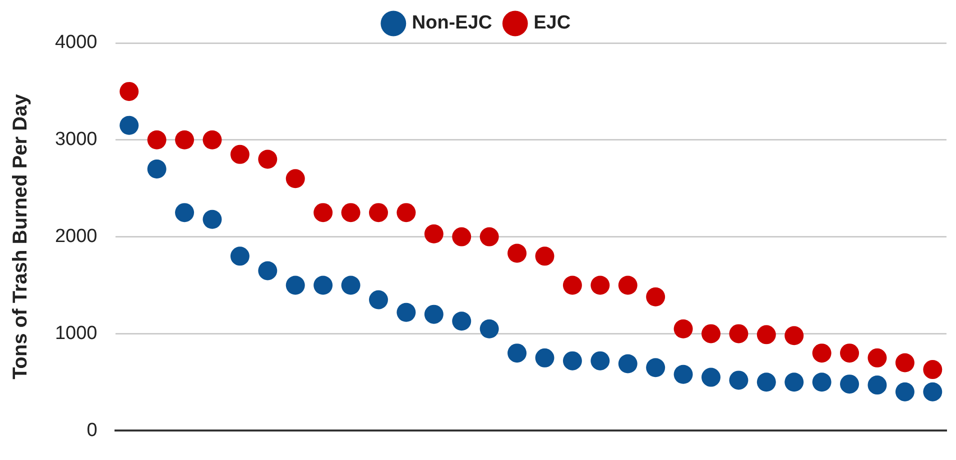  Describe the element at coordinates (76, 139) in the screenshot. I see `y-tick-label: 3000` at that location.